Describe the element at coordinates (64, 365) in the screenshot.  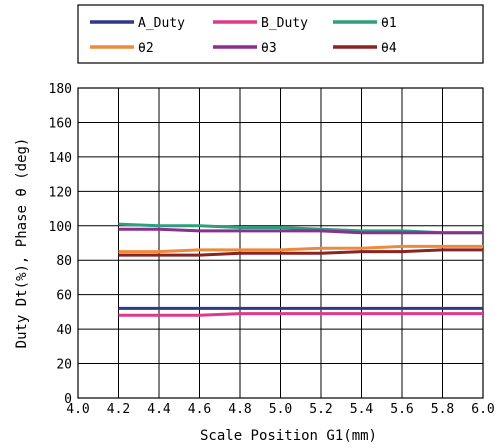
I see `y-tick-label: 20` at that location.